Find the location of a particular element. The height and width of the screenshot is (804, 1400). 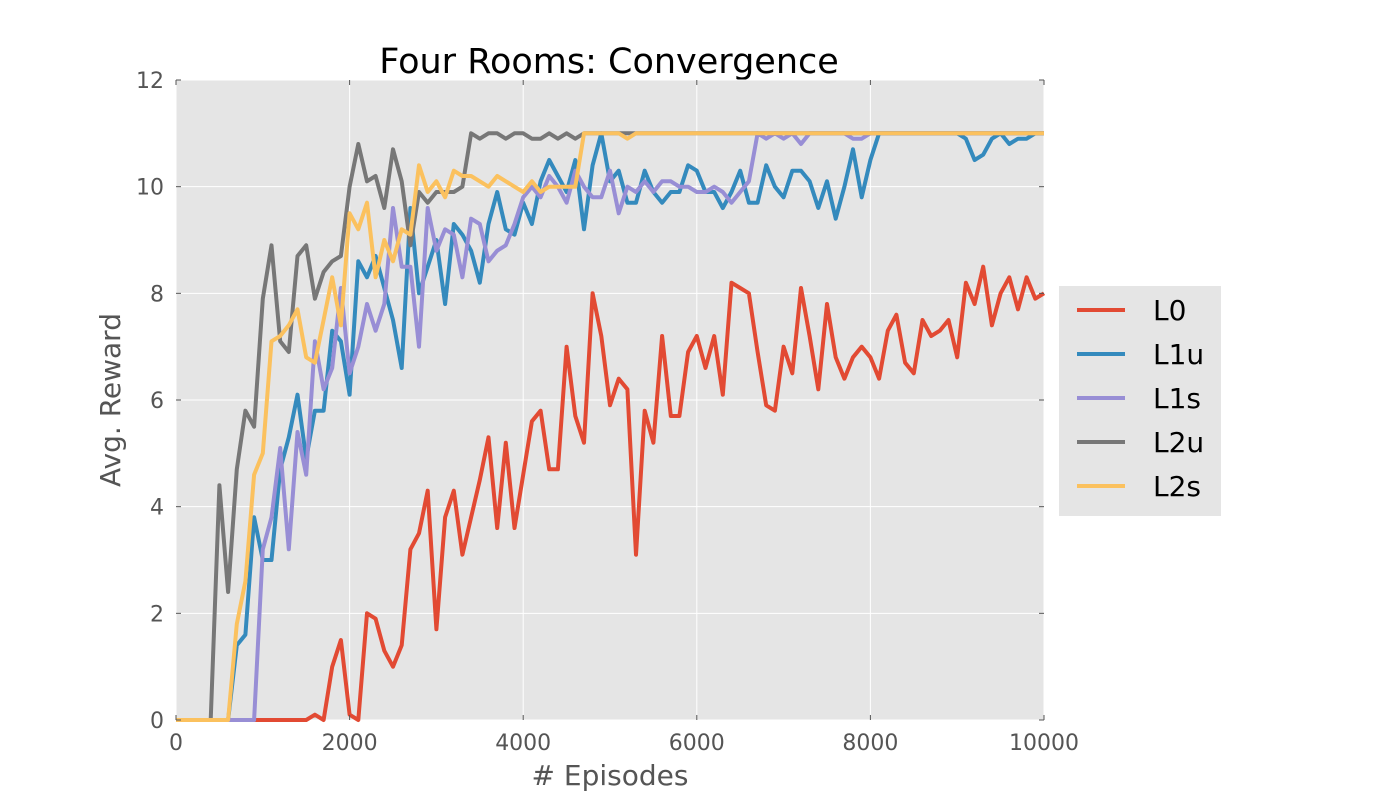

x-tick-label: 6000 is located at coordinates (697, 743).